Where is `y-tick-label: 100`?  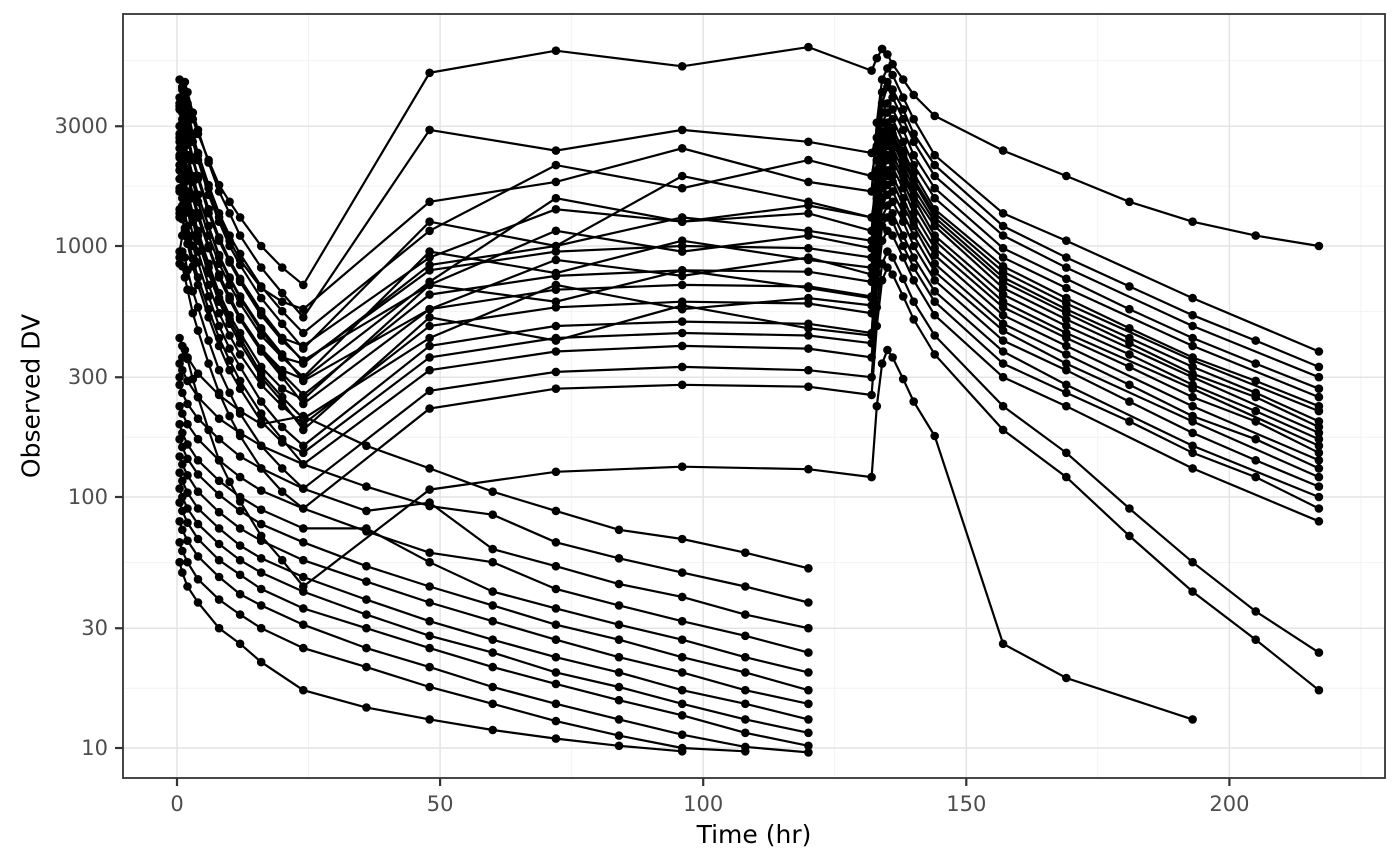 y-tick-label: 100 is located at coordinates (88, 497).